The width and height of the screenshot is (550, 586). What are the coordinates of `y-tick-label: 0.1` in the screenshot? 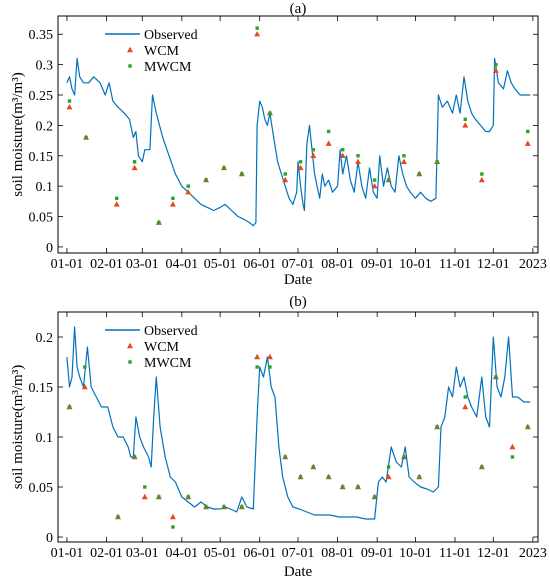 It's located at (45, 438).